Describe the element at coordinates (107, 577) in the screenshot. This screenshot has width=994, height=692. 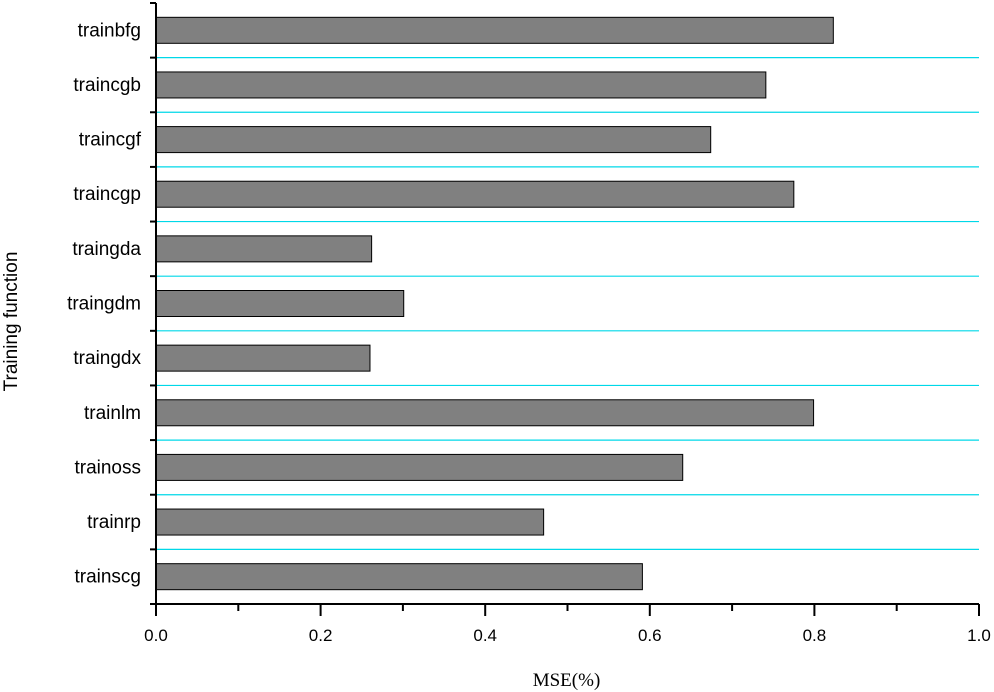
I see `category-label: trainscg` at that location.